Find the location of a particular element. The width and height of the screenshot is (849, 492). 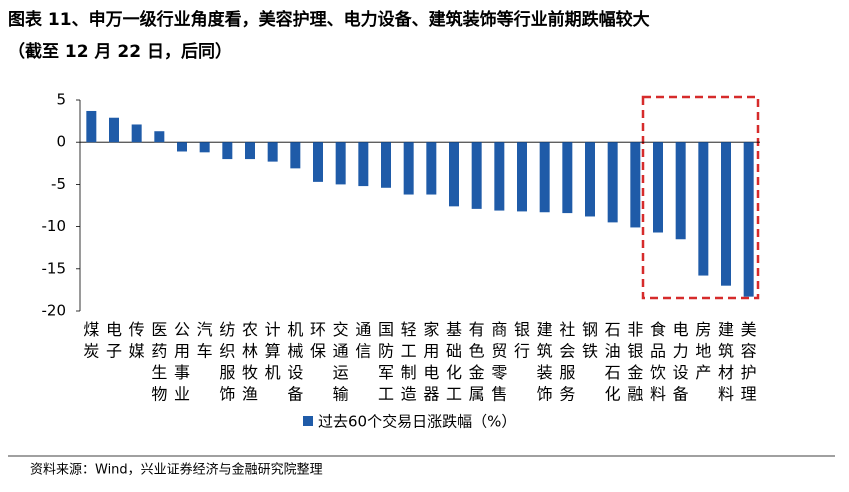

x-tick-label: 机械设备 is located at coordinates (295, 362).